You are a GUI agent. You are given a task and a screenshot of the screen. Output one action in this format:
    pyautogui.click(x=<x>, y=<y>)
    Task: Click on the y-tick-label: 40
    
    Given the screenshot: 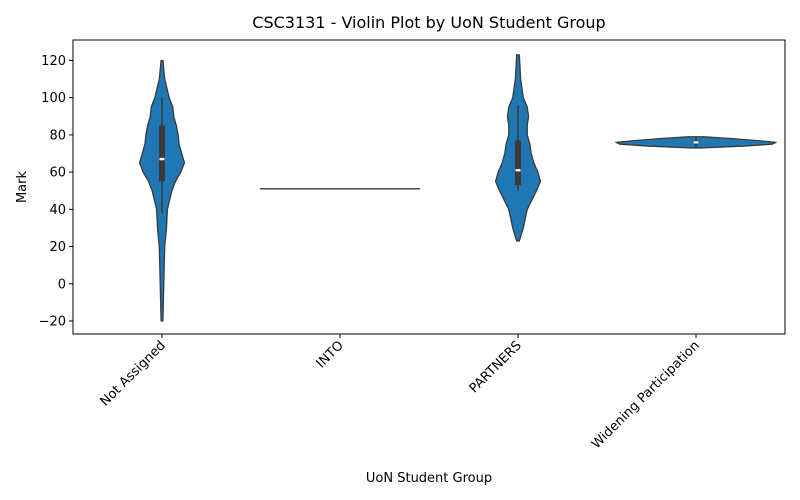 What is the action you would take?
    pyautogui.click(x=57, y=210)
    